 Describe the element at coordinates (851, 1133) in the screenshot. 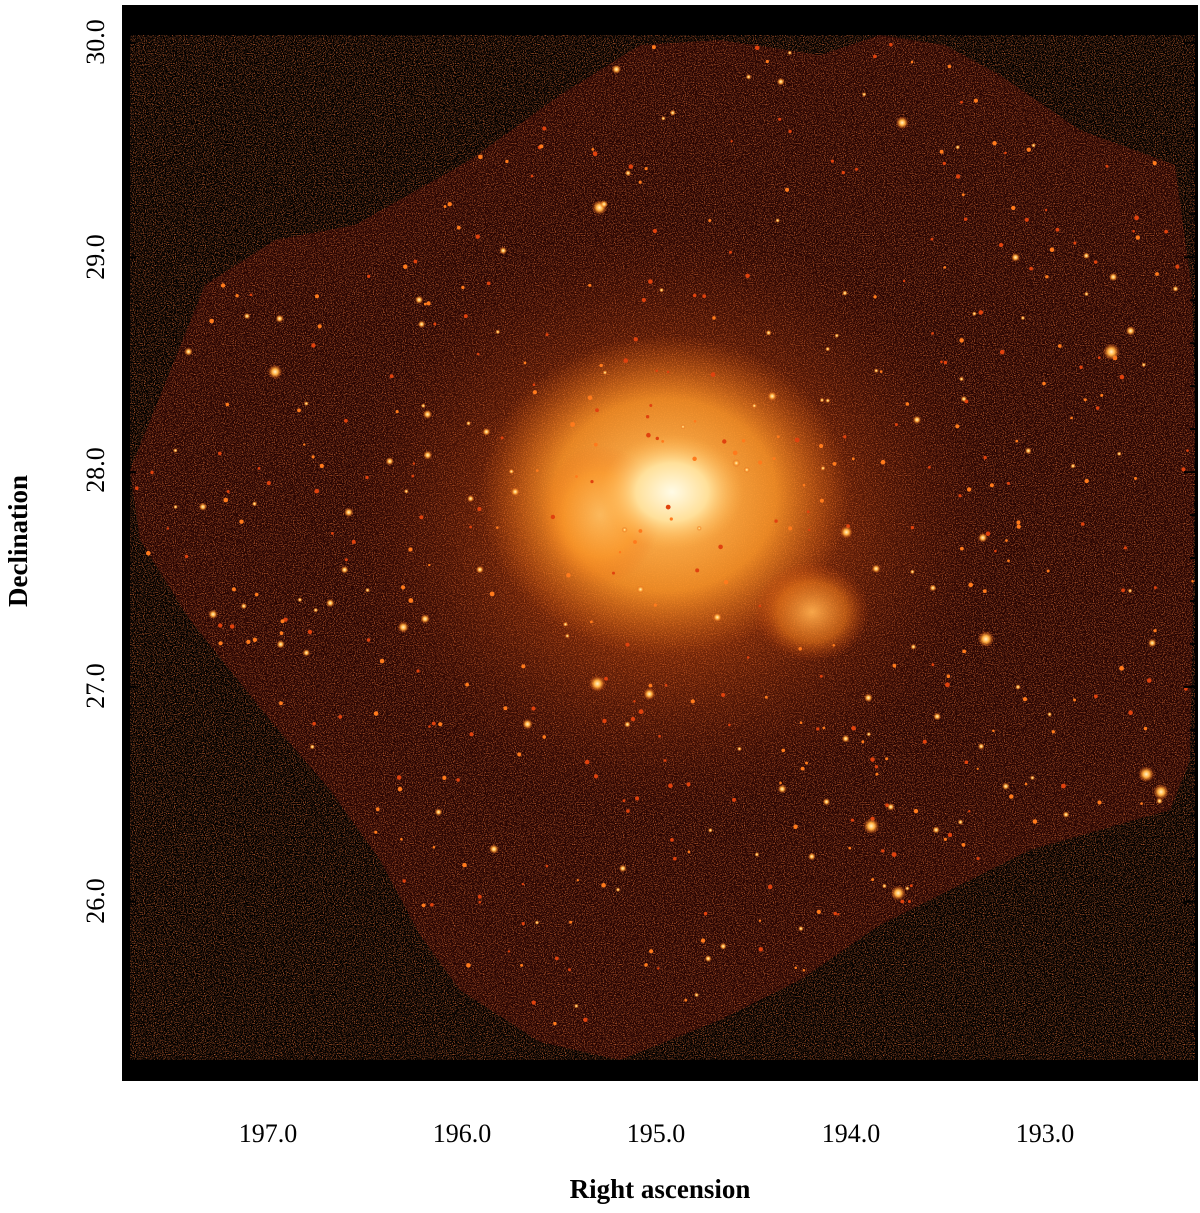

I see `x-tick-label: 194.0` at that location.